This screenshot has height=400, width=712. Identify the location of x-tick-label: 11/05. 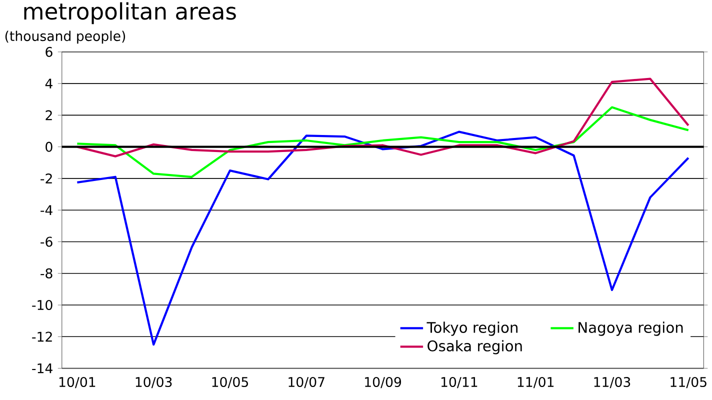
(688, 382).